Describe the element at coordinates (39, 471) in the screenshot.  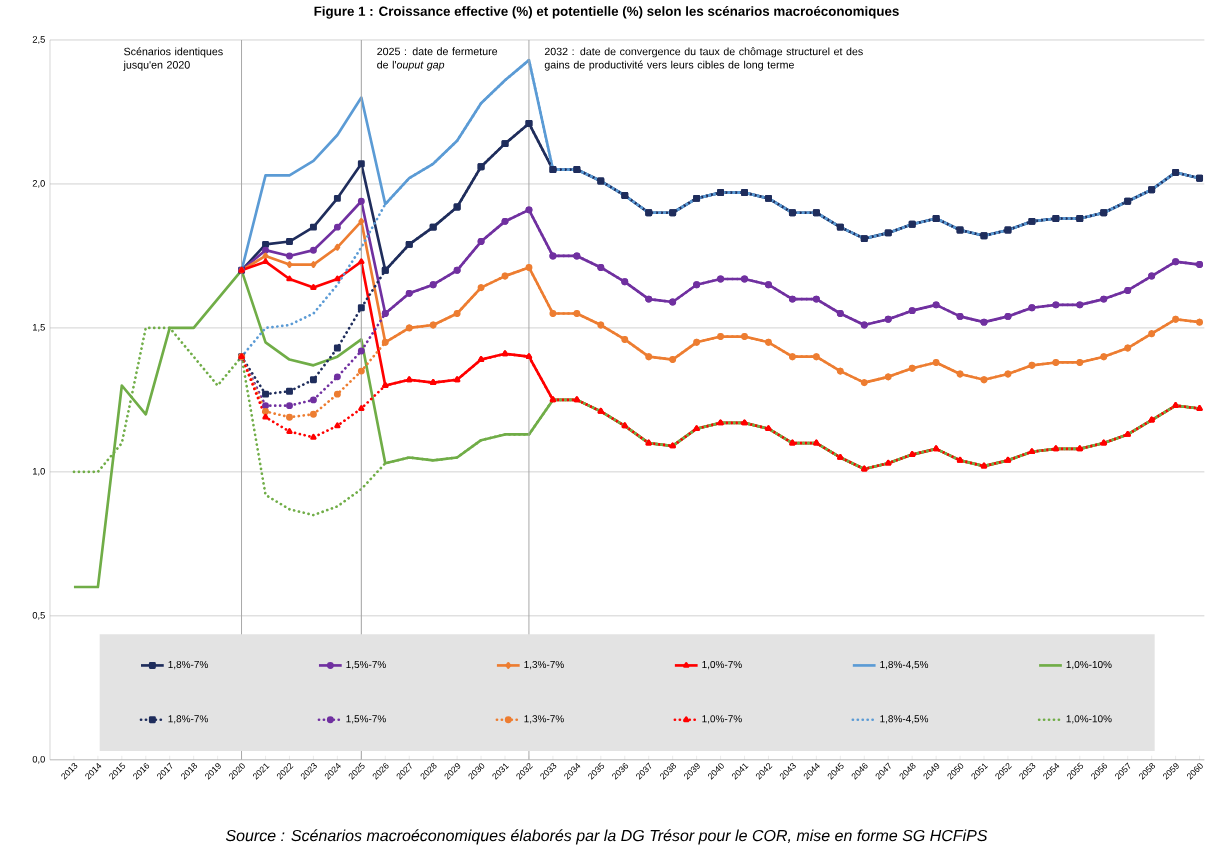
I see `y-tick-label: 1,0` at that location.